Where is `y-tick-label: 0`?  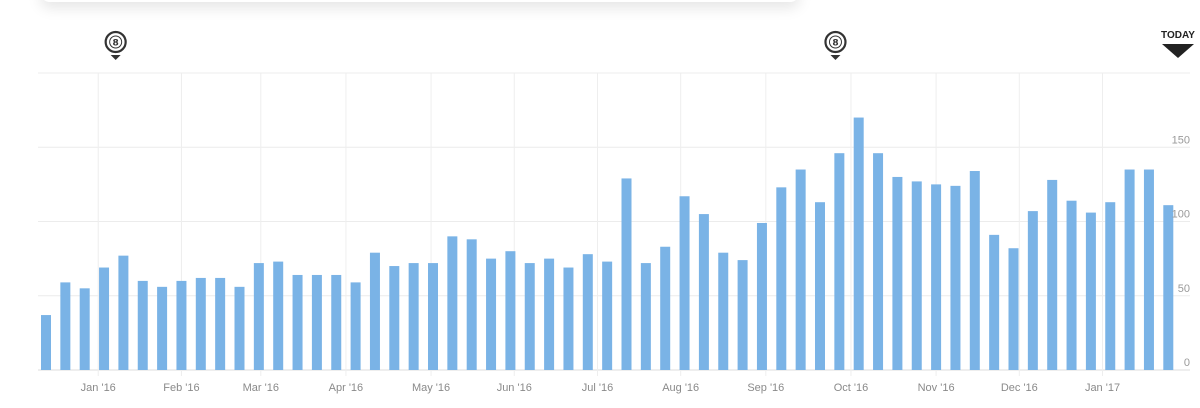 y-tick-label: 0 is located at coordinates (1187, 363).